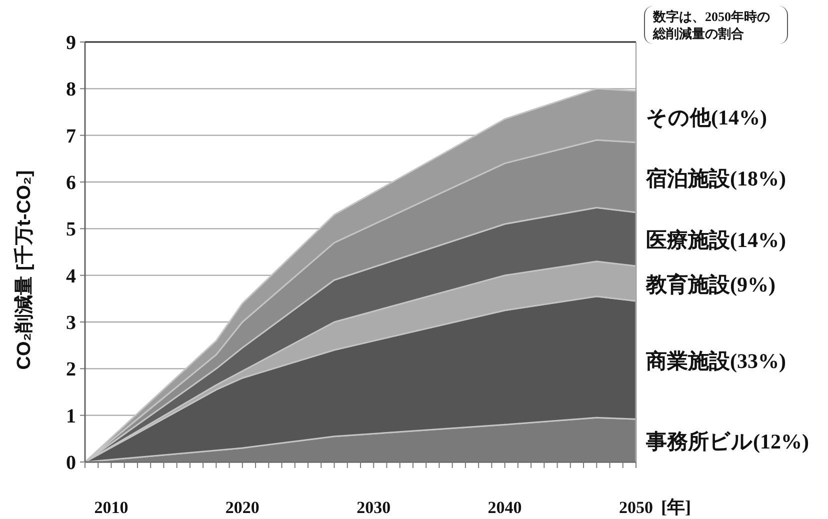  What do you see at coordinates (715, 361) in the screenshot?
I see `series-label: 商業施設(33%)` at bounding box center [715, 361].